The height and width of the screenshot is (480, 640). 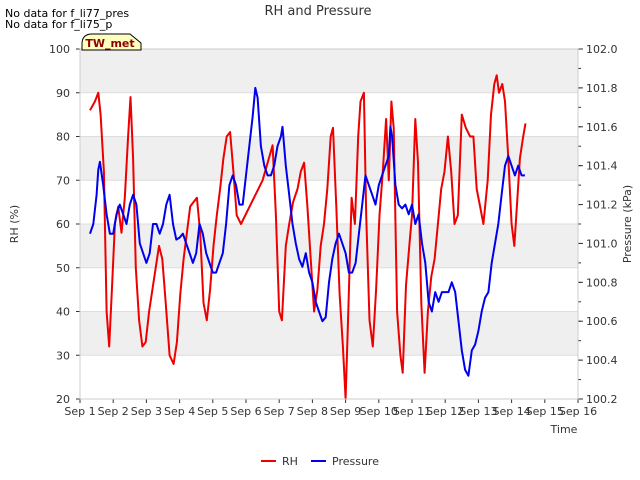 I want to click on y-tick-label: 90, so click(x=63, y=93).